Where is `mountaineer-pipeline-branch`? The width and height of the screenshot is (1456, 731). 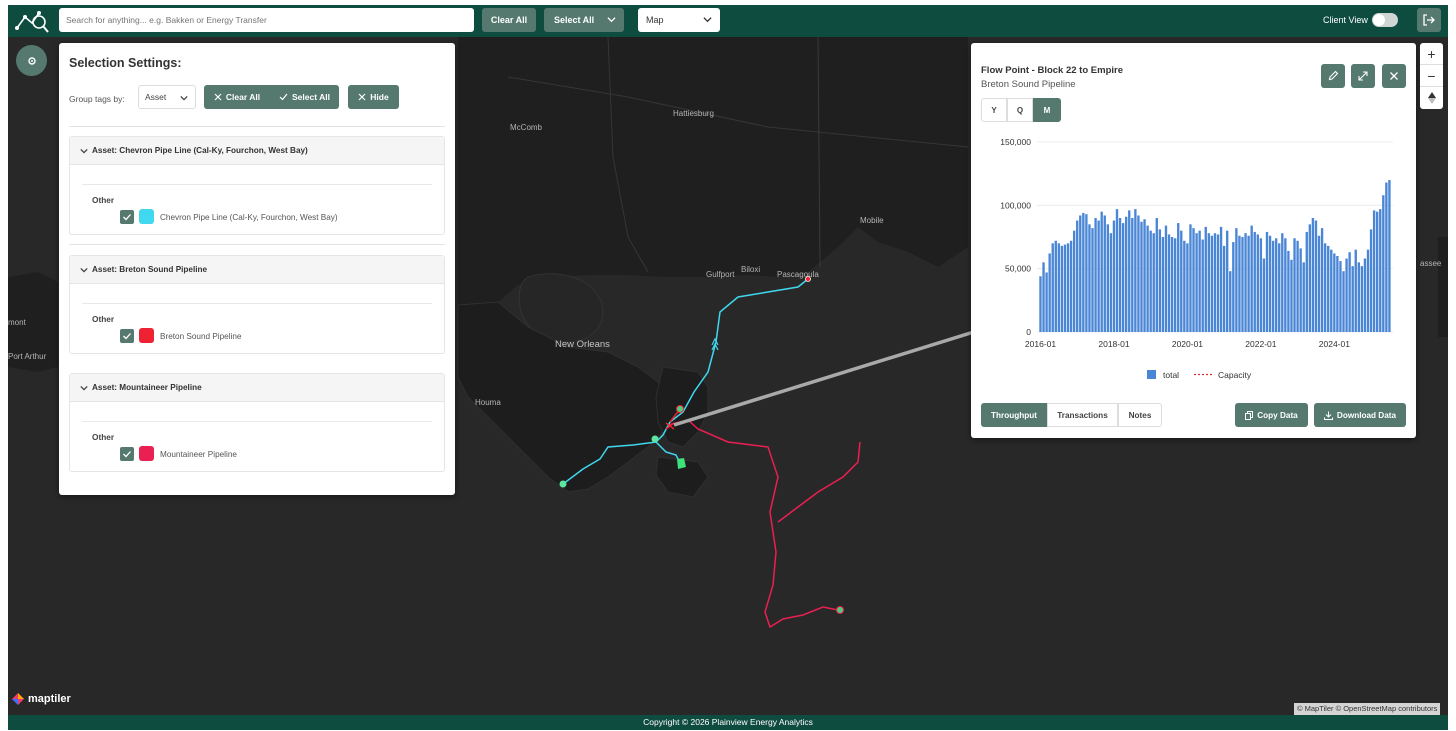
mountaineer-pipeline-branch is located at coordinates (819, 482).